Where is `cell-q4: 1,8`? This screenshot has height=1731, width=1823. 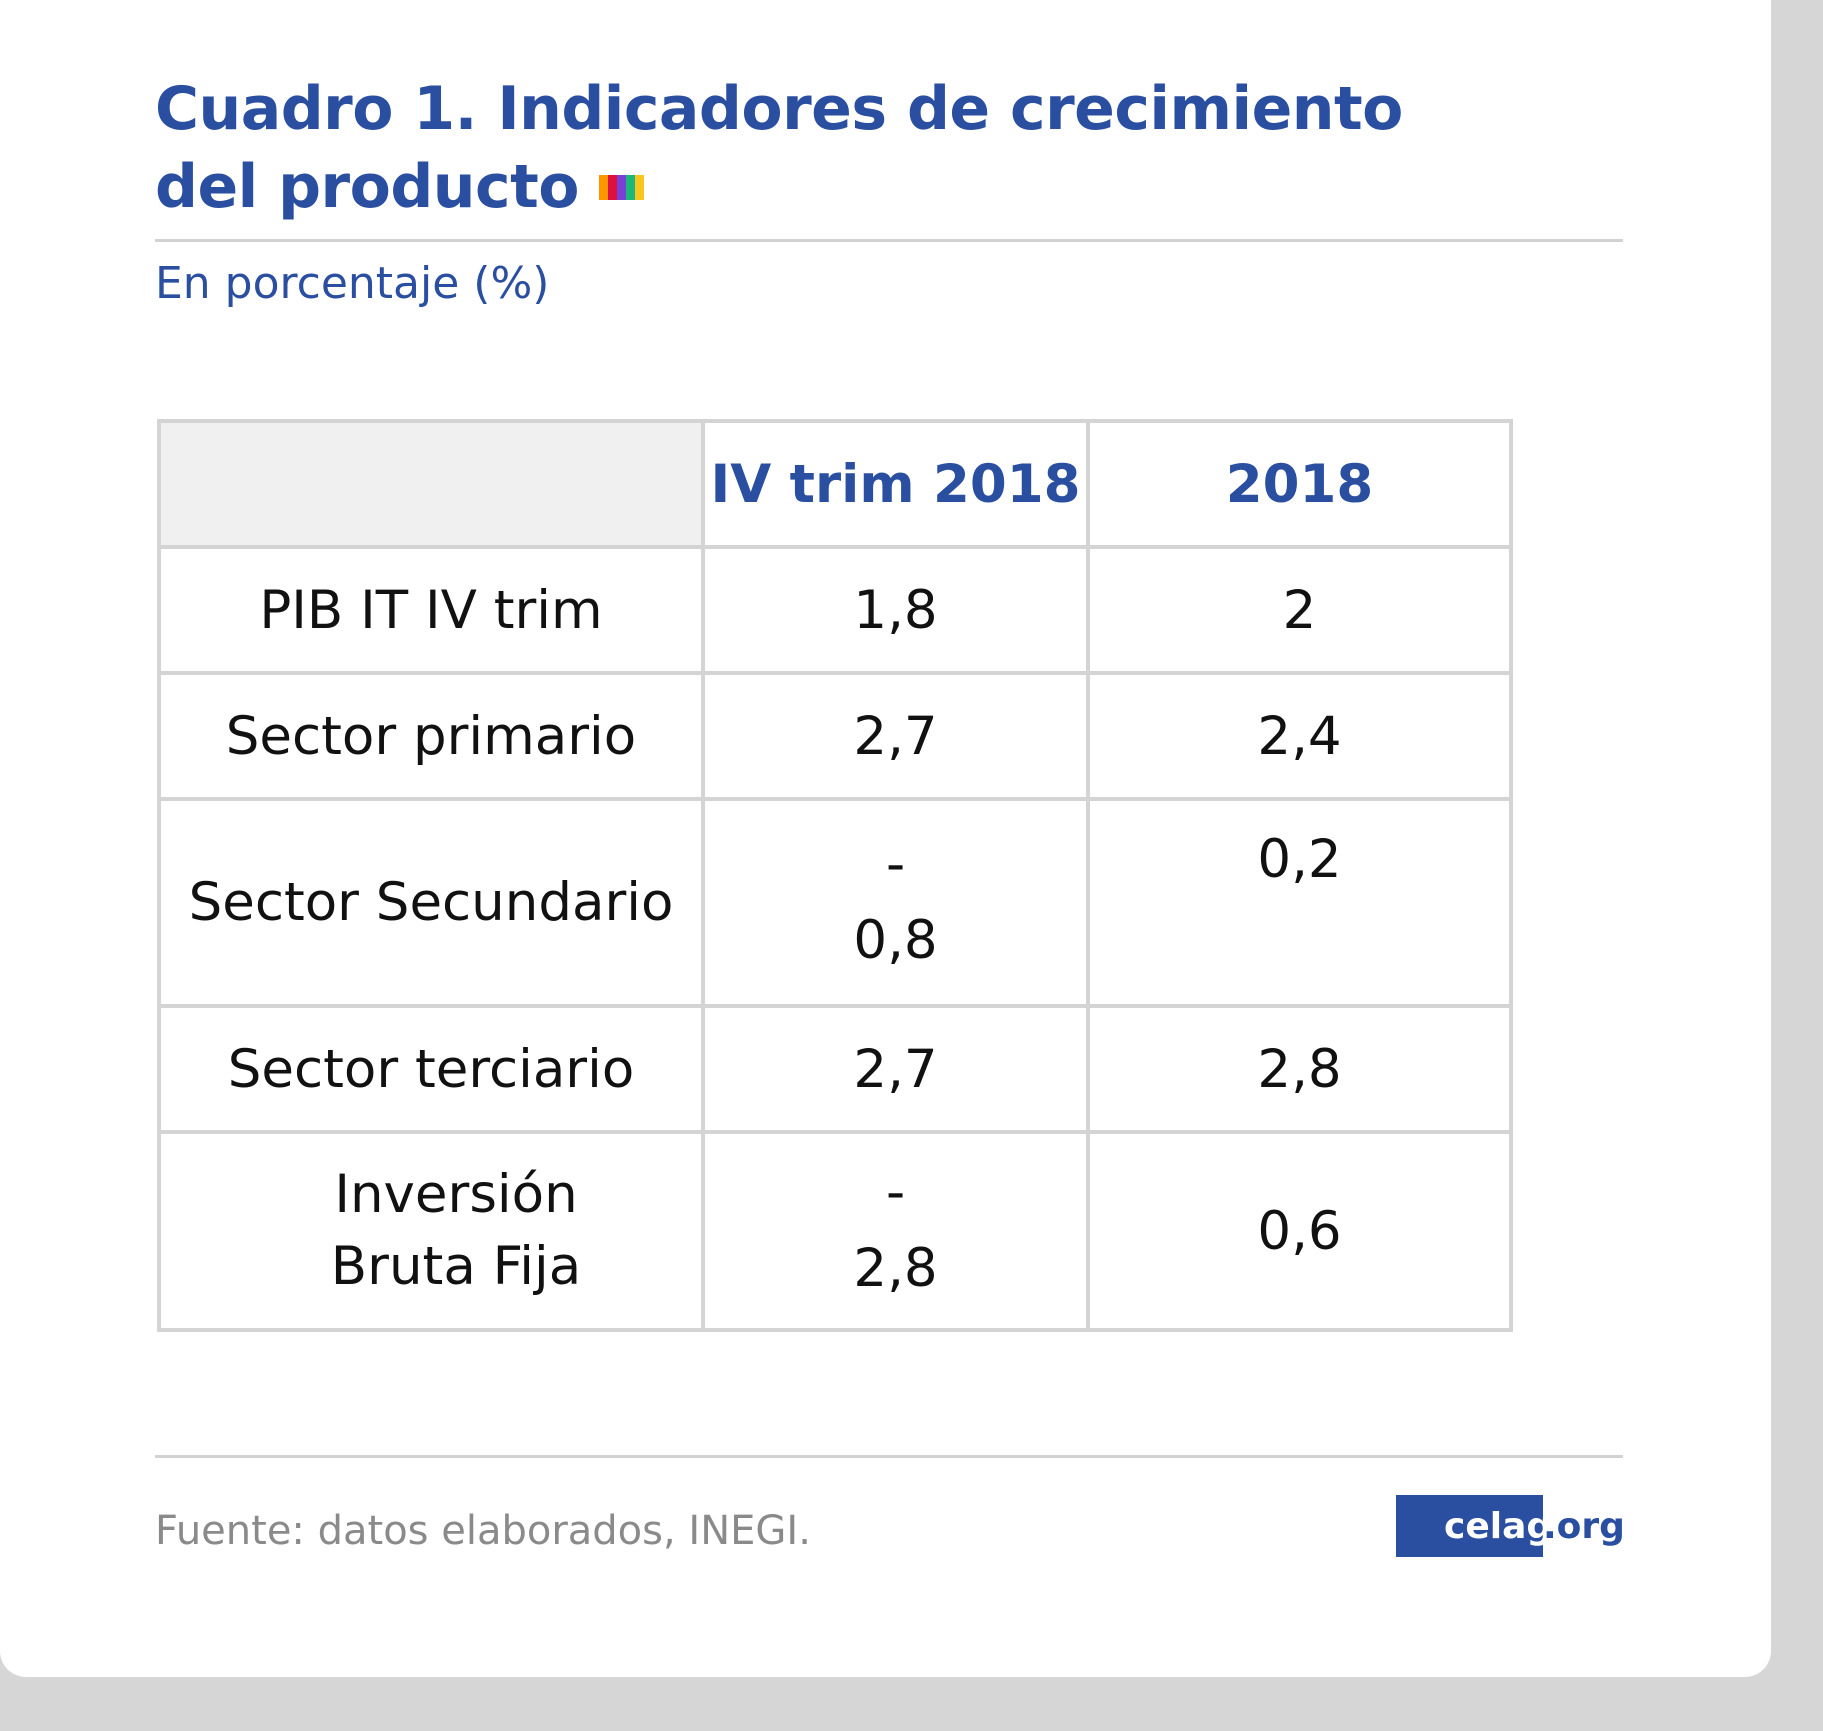
cell-q4: 1,8 is located at coordinates (895, 610).